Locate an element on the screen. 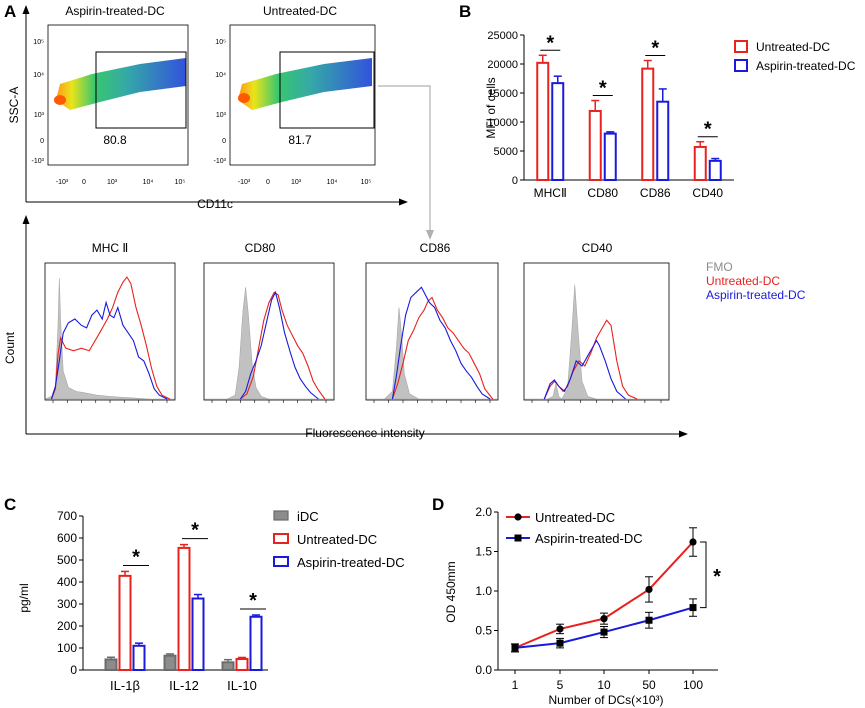  od-xlabel: Number of DCs(×10³) is located at coordinates (605, 700).